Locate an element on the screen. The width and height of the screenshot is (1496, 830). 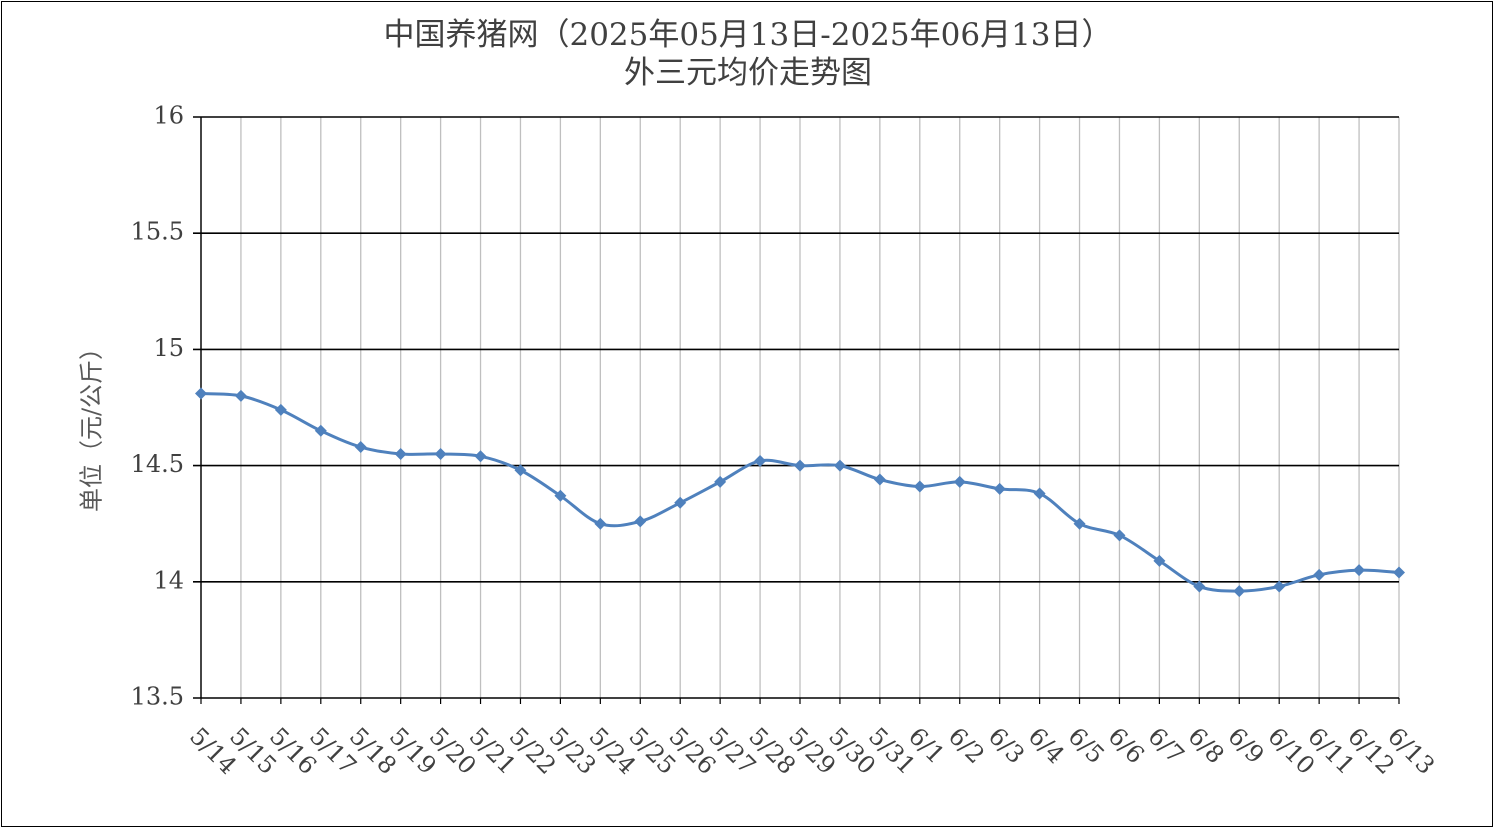
x-tick-label: 6/5 is located at coordinates (1086, 745).